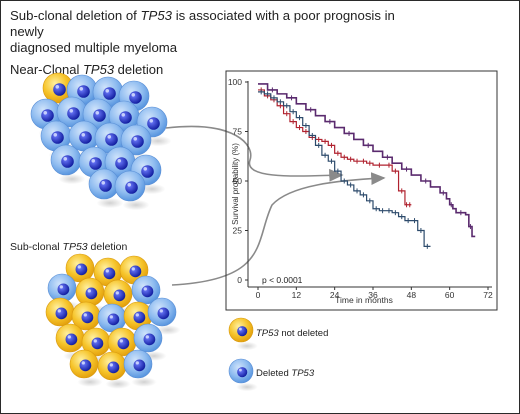 This screenshot has height=414, width=520. What do you see at coordinates (258, 295) in the screenshot?
I see `x-tick-label: 0` at bounding box center [258, 295].